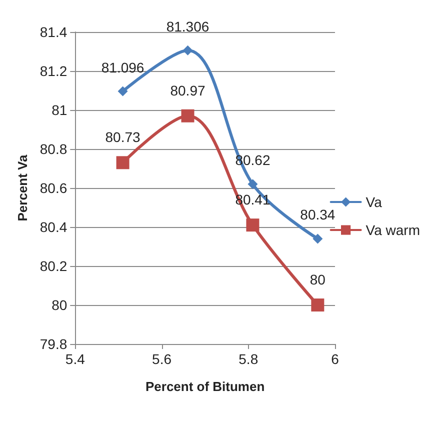 This screenshot has height=432, width=435. I want to click on data-label: 80.73, so click(123, 137).